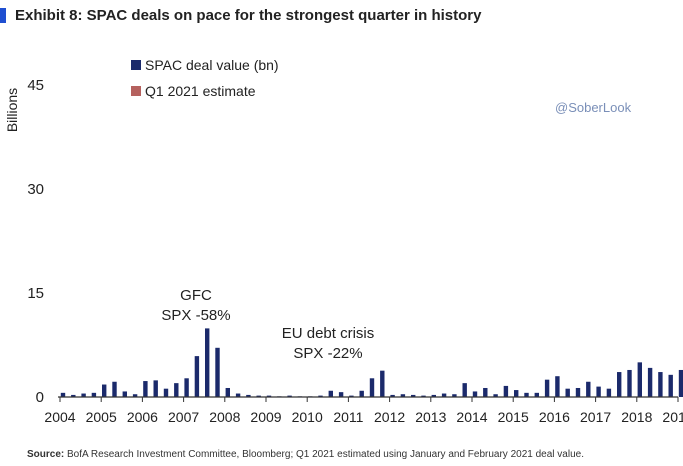 Image resolution: width=683 pixels, height=466 pixels. What do you see at coordinates (196, 295) in the screenshot?
I see `annotation-text: GFC` at bounding box center [196, 295].